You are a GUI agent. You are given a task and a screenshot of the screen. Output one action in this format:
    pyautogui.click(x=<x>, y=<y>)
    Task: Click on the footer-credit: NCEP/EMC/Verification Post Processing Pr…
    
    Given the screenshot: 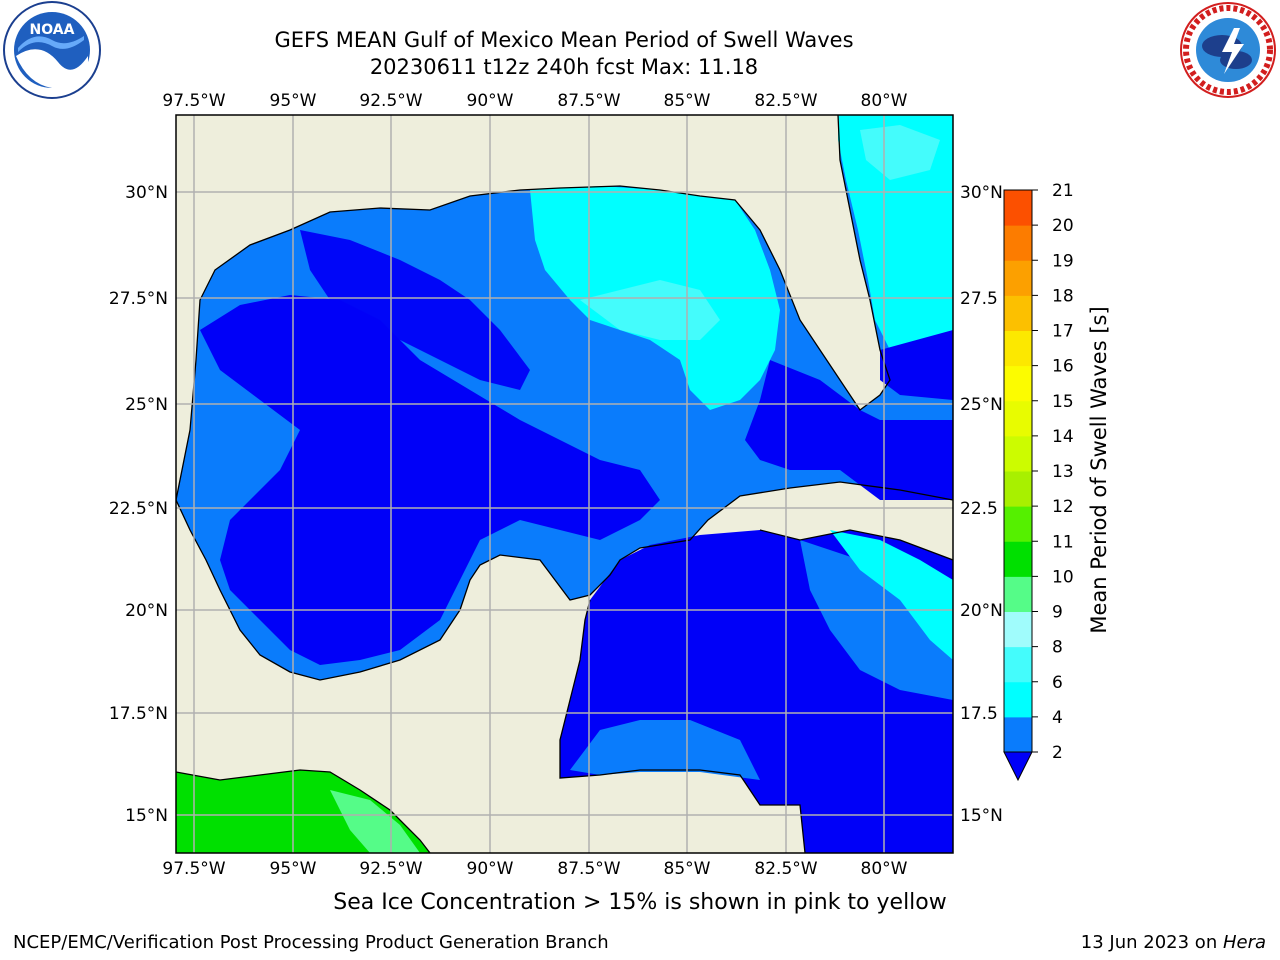 What is the action you would take?
    pyautogui.click(x=311, y=942)
    